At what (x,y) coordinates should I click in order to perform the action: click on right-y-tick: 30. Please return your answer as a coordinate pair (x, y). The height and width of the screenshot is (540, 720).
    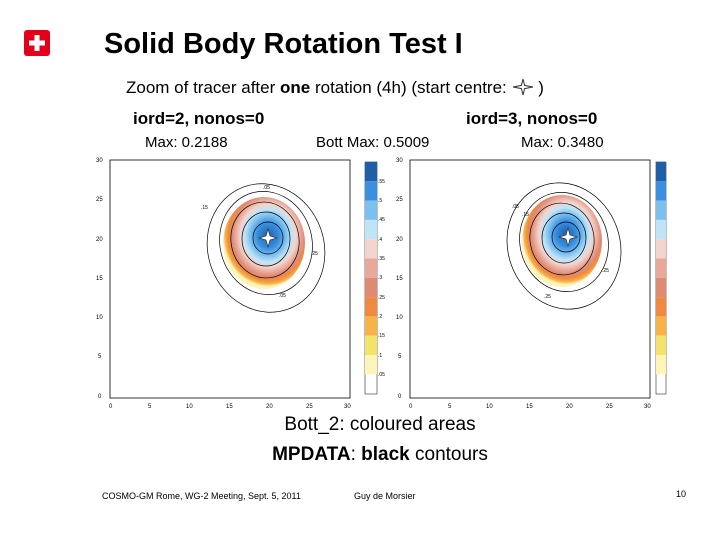
    Looking at the image, I should click on (399, 161).